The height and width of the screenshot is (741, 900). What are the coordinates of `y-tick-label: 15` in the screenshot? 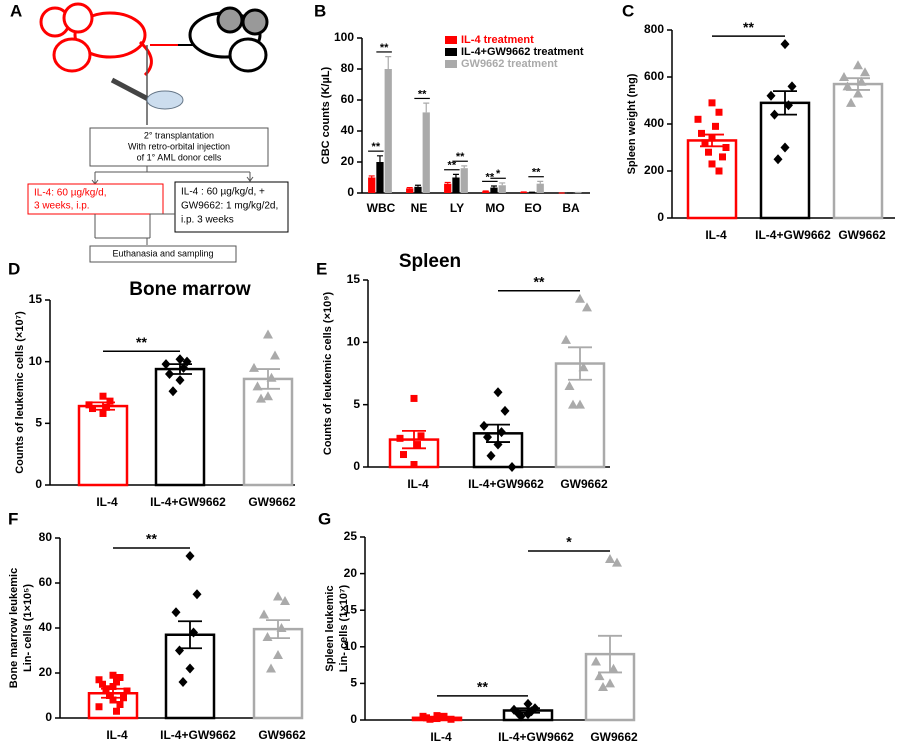 It's located at (351, 609).